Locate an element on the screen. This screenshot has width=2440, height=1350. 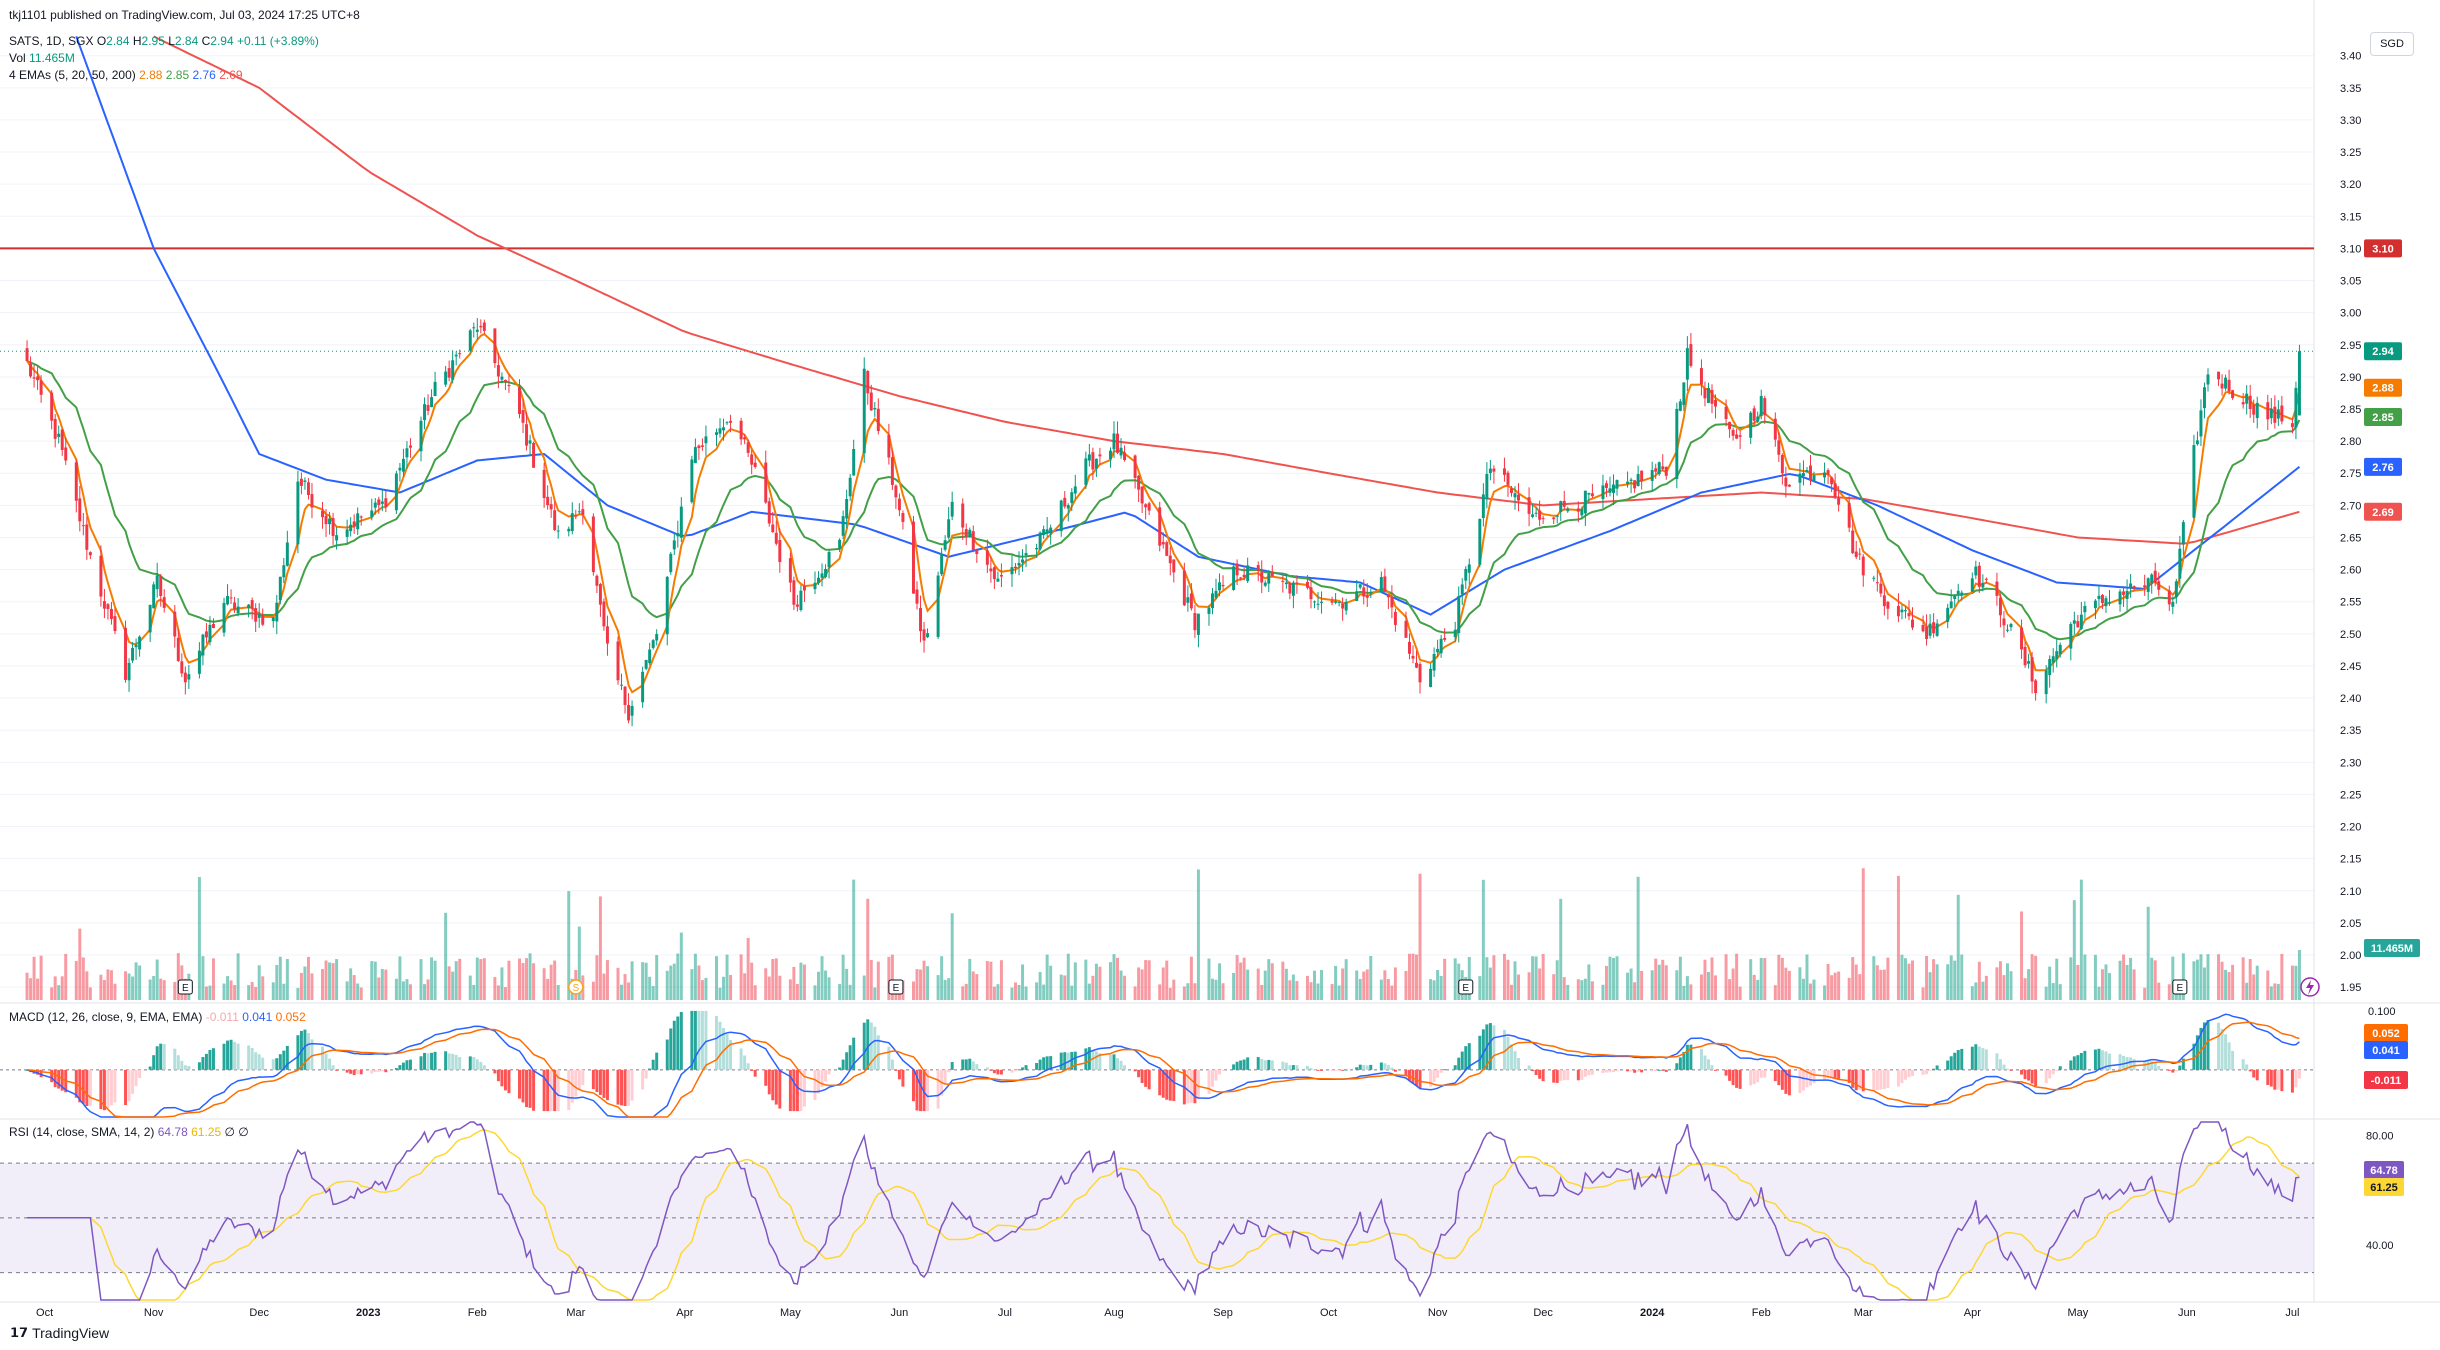
svg-text: E is located at coordinates (1465, 988).